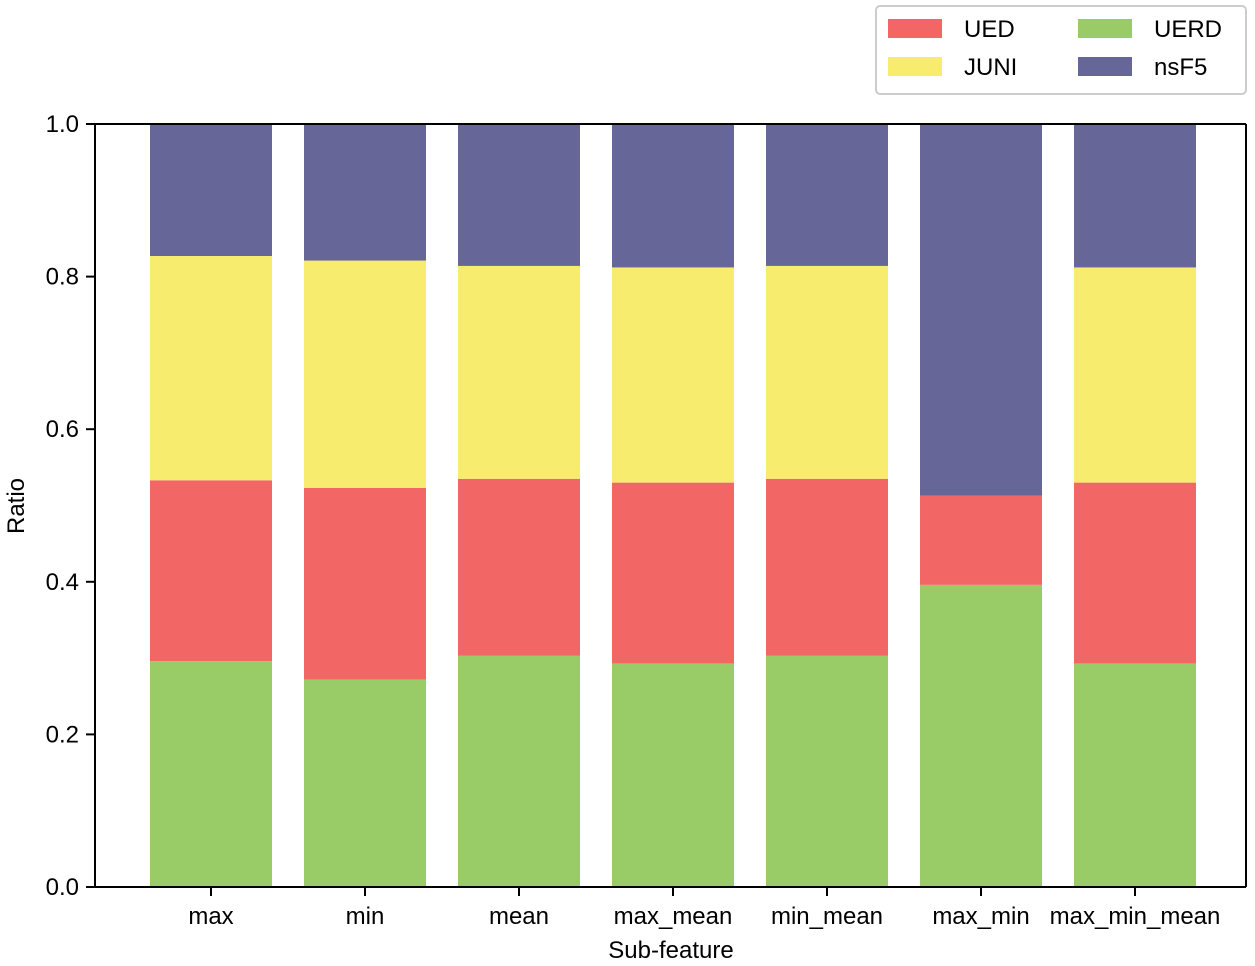  What do you see at coordinates (62, 277) in the screenshot?
I see `y-tick-label: 0.8` at bounding box center [62, 277].